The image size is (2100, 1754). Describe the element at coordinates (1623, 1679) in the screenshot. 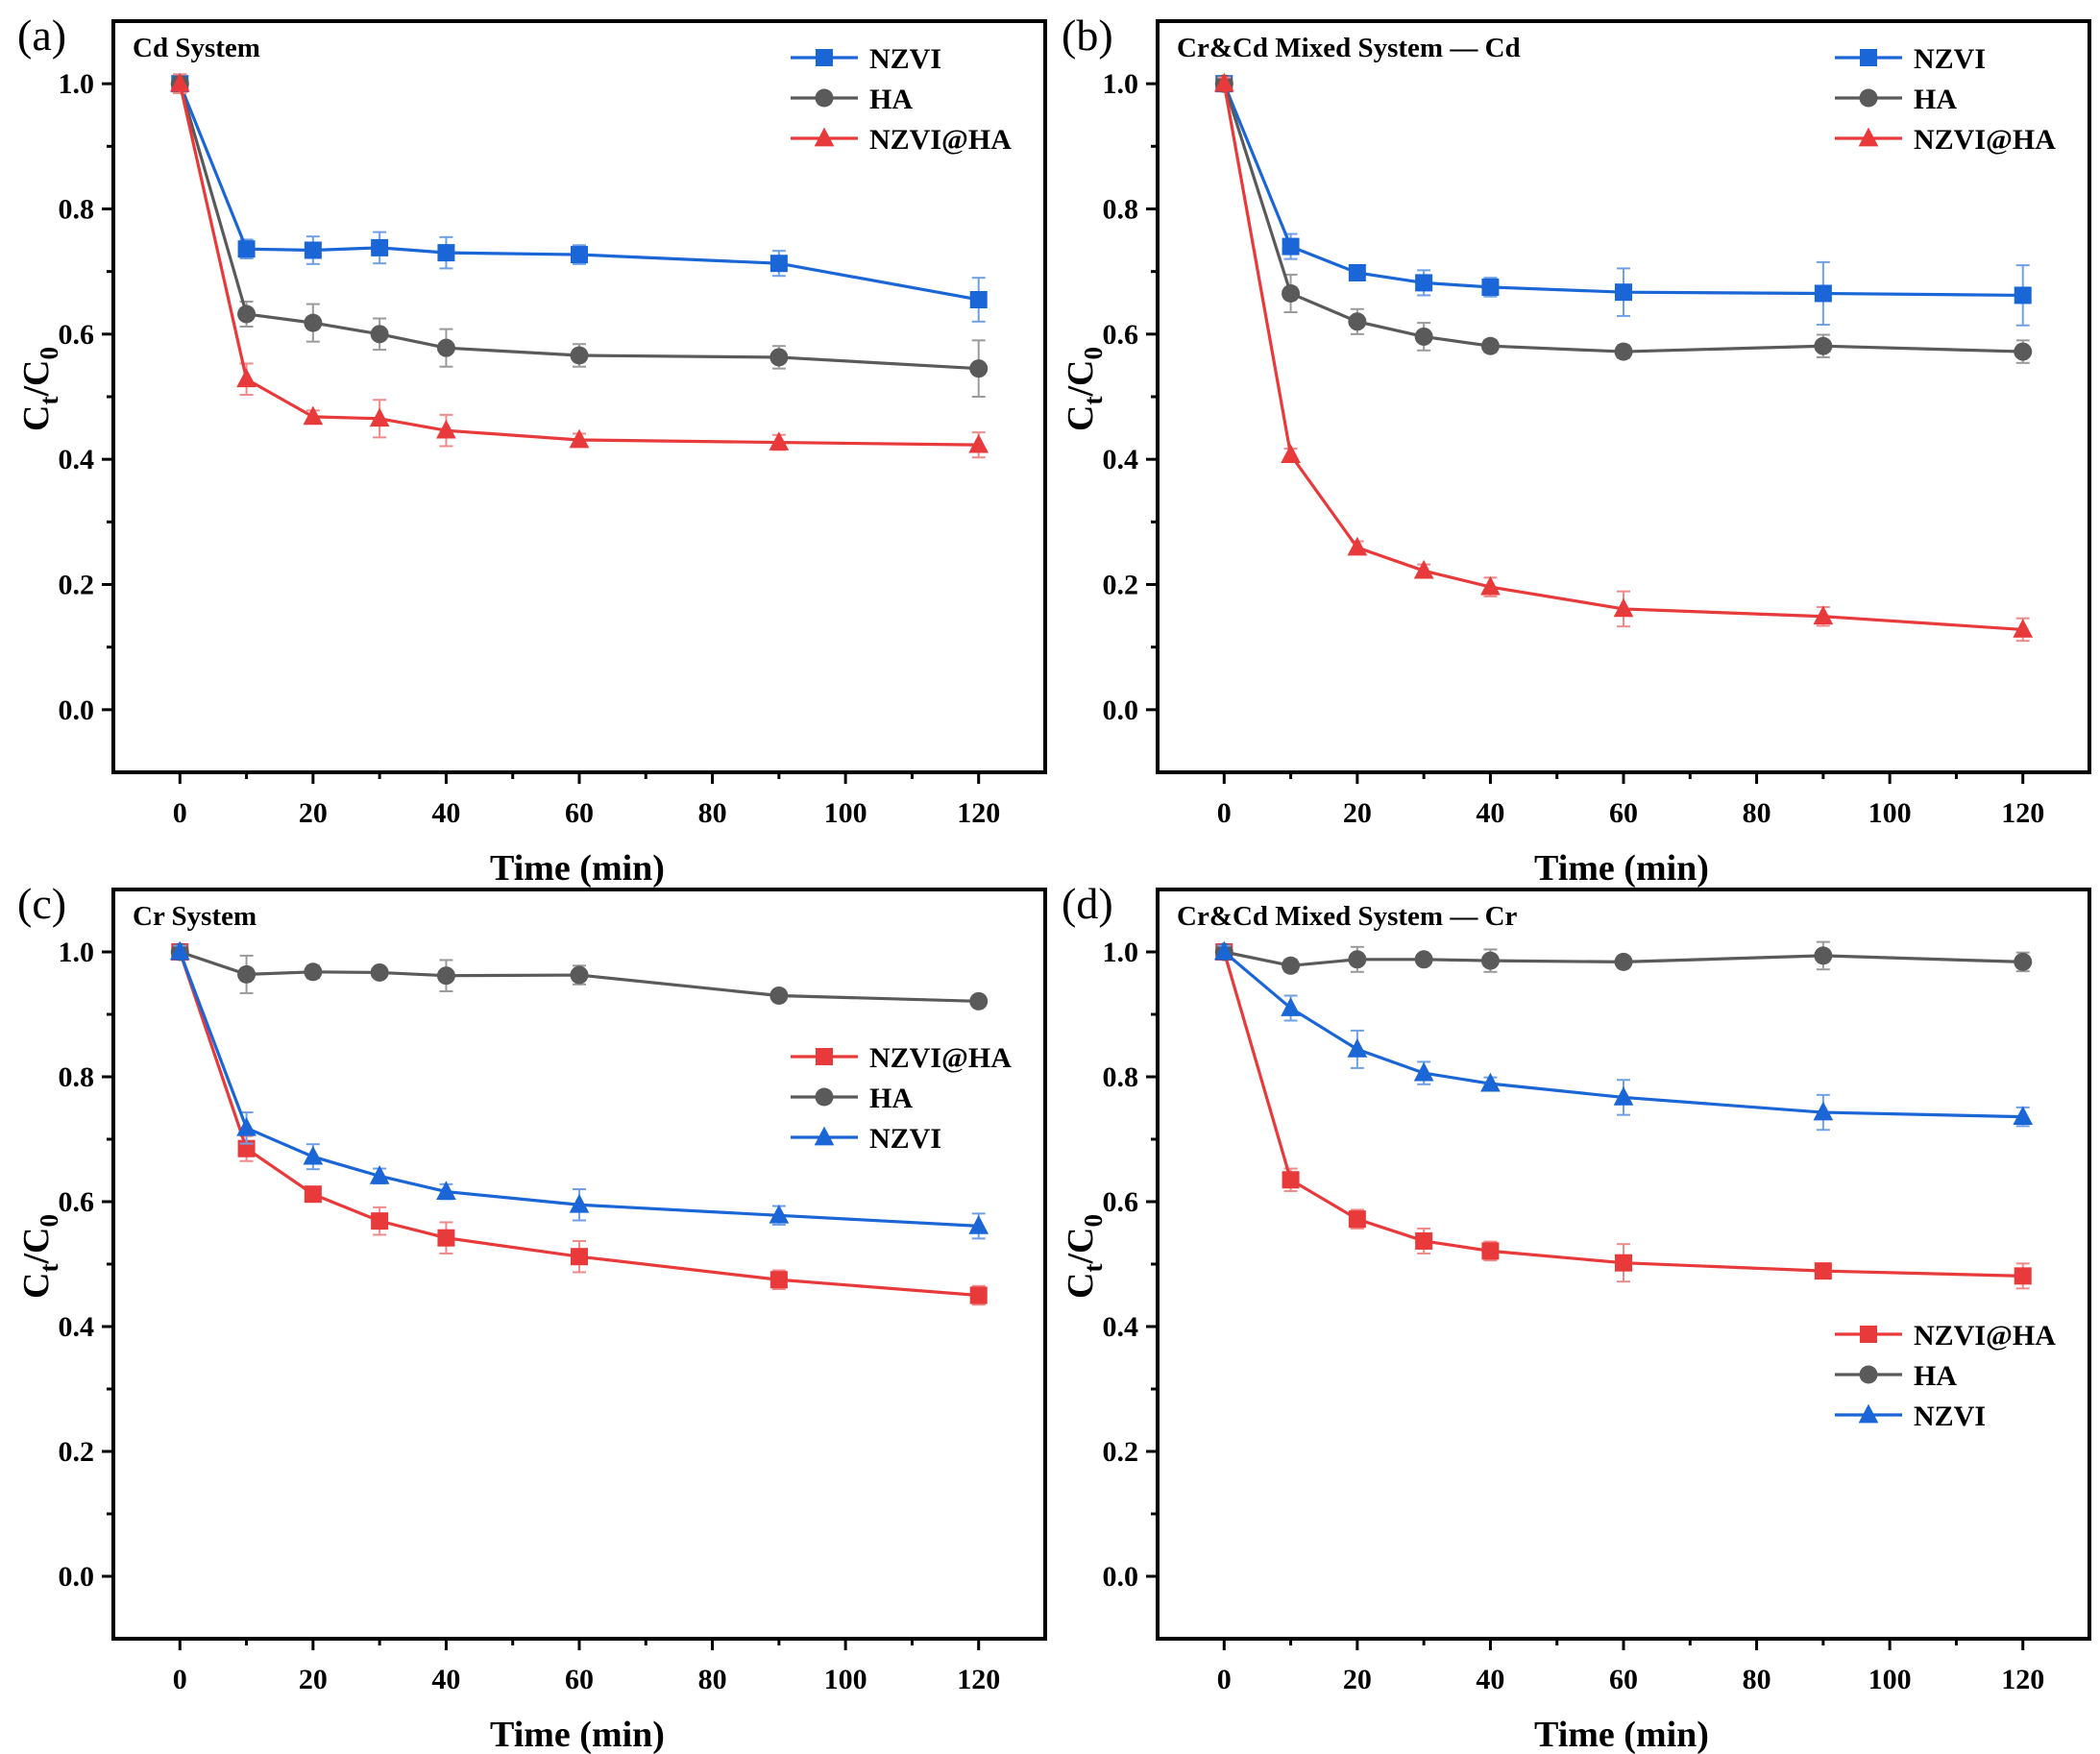

I see `x-tick-label: 60` at that location.